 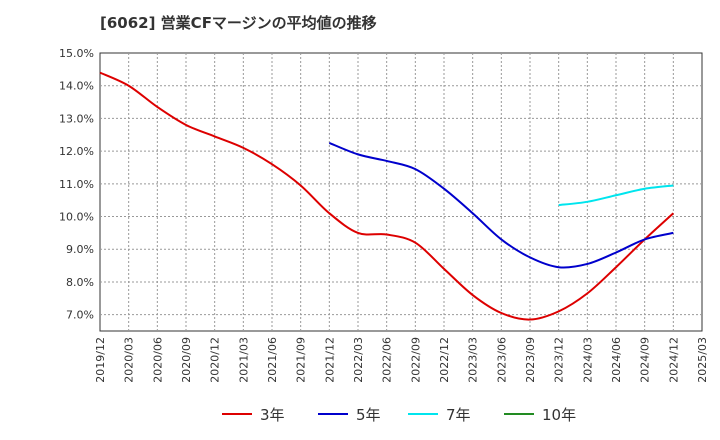 I want to click on series-line-5年, so click(x=501, y=205).